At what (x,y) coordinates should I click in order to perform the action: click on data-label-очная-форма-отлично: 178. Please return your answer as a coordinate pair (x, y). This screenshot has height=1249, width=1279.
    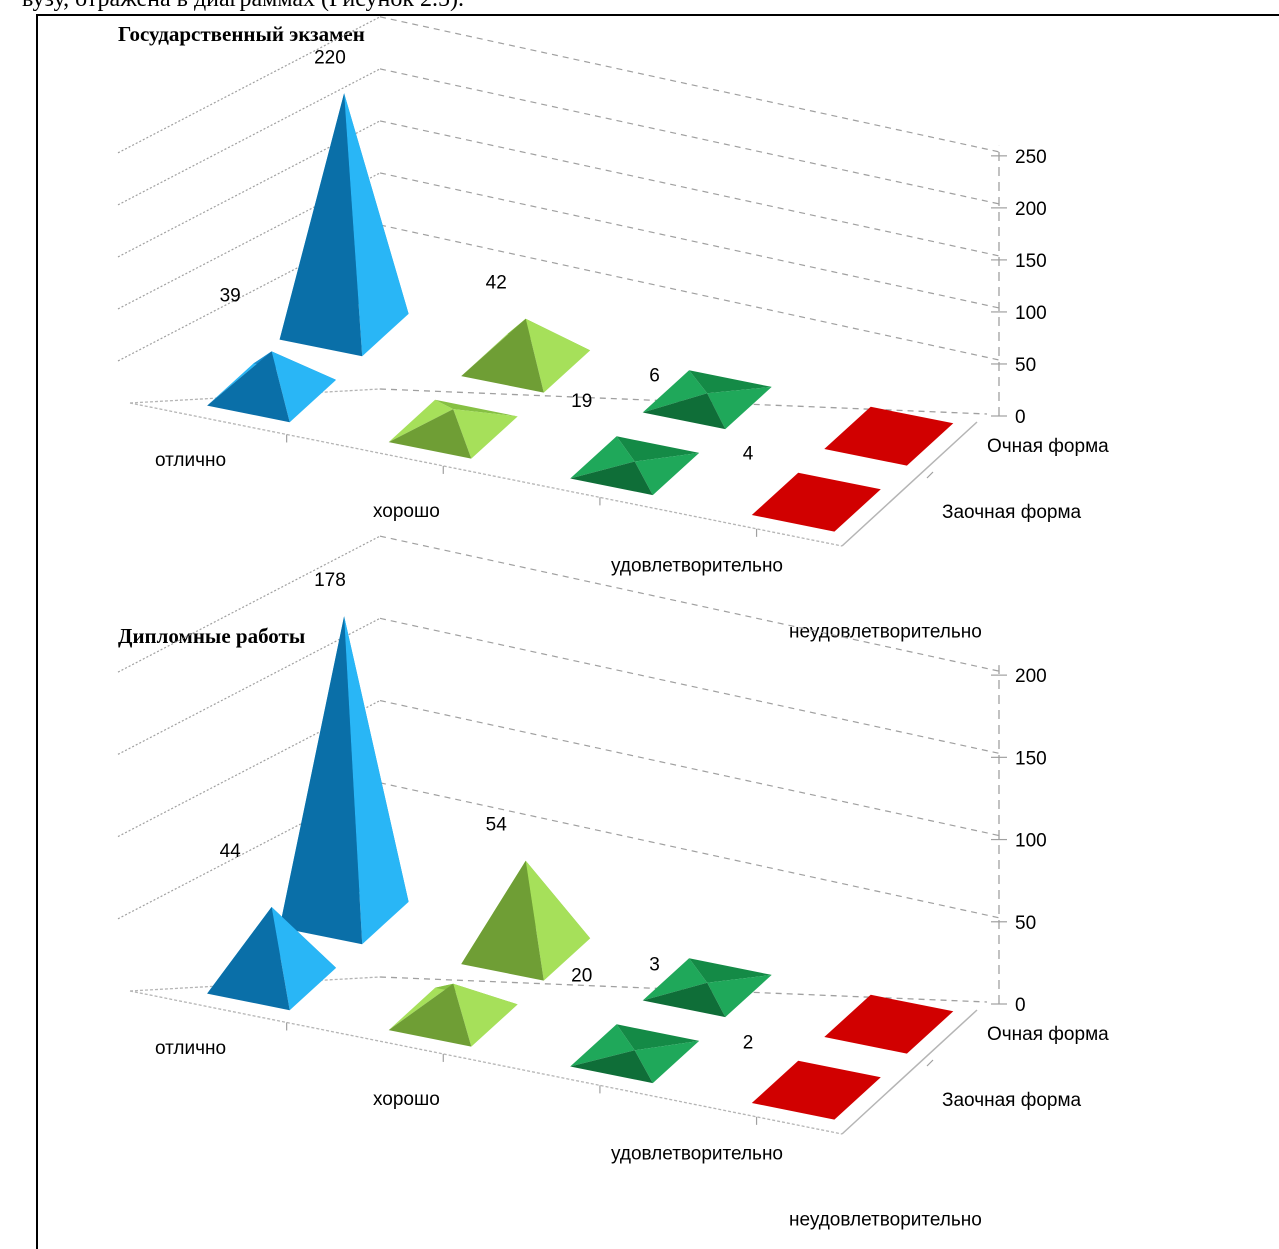
    Looking at the image, I should click on (330, 580).